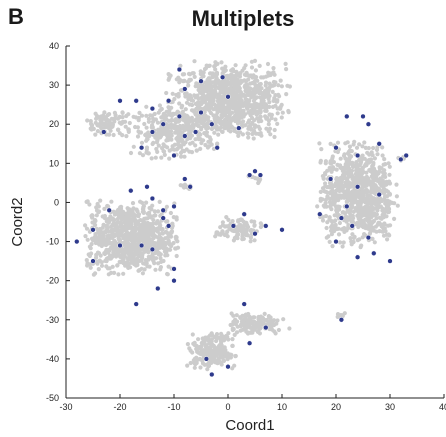  Describe the element at coordinates (390, 407) in the screenshot. I see `x-tick-label: 30` at that location.